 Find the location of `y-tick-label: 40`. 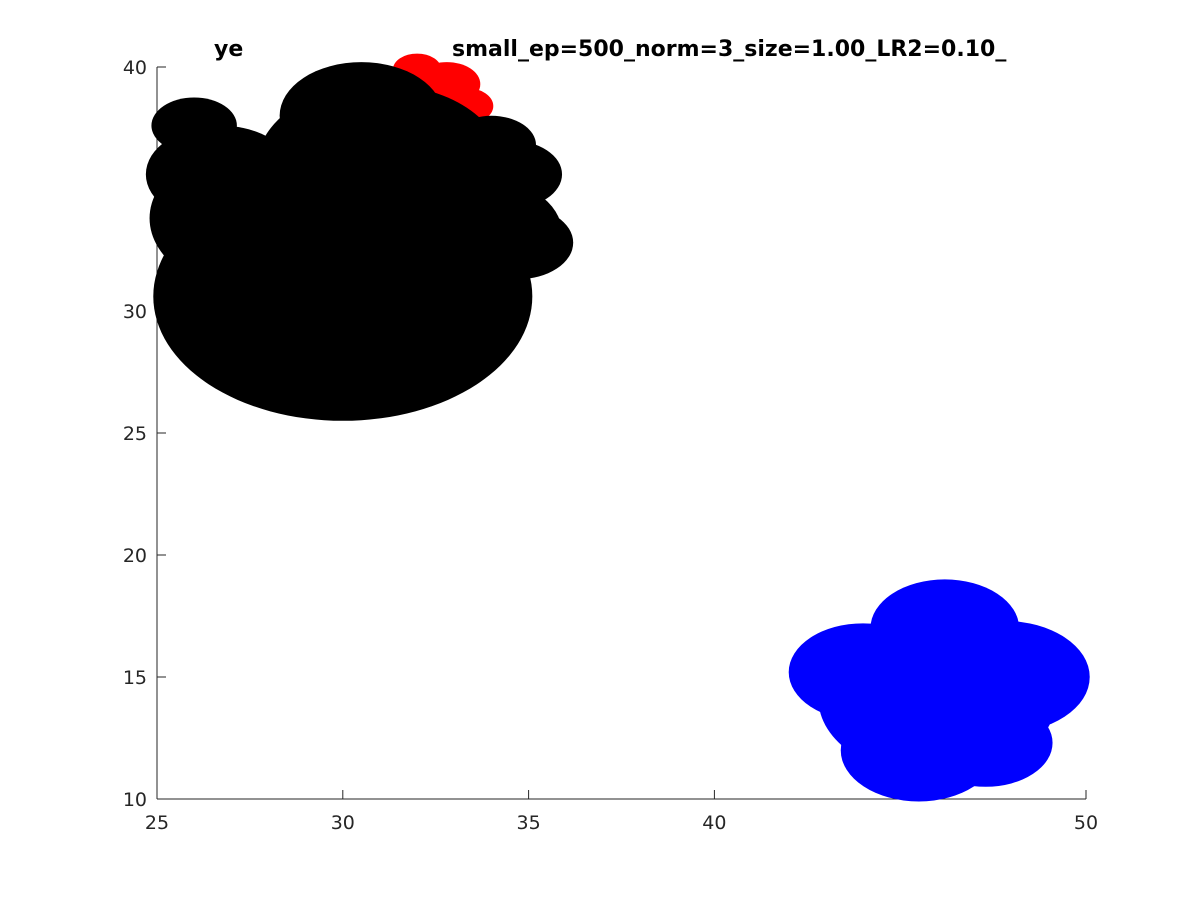

y-tick-label: 40 is located at coordinates (135, 68).